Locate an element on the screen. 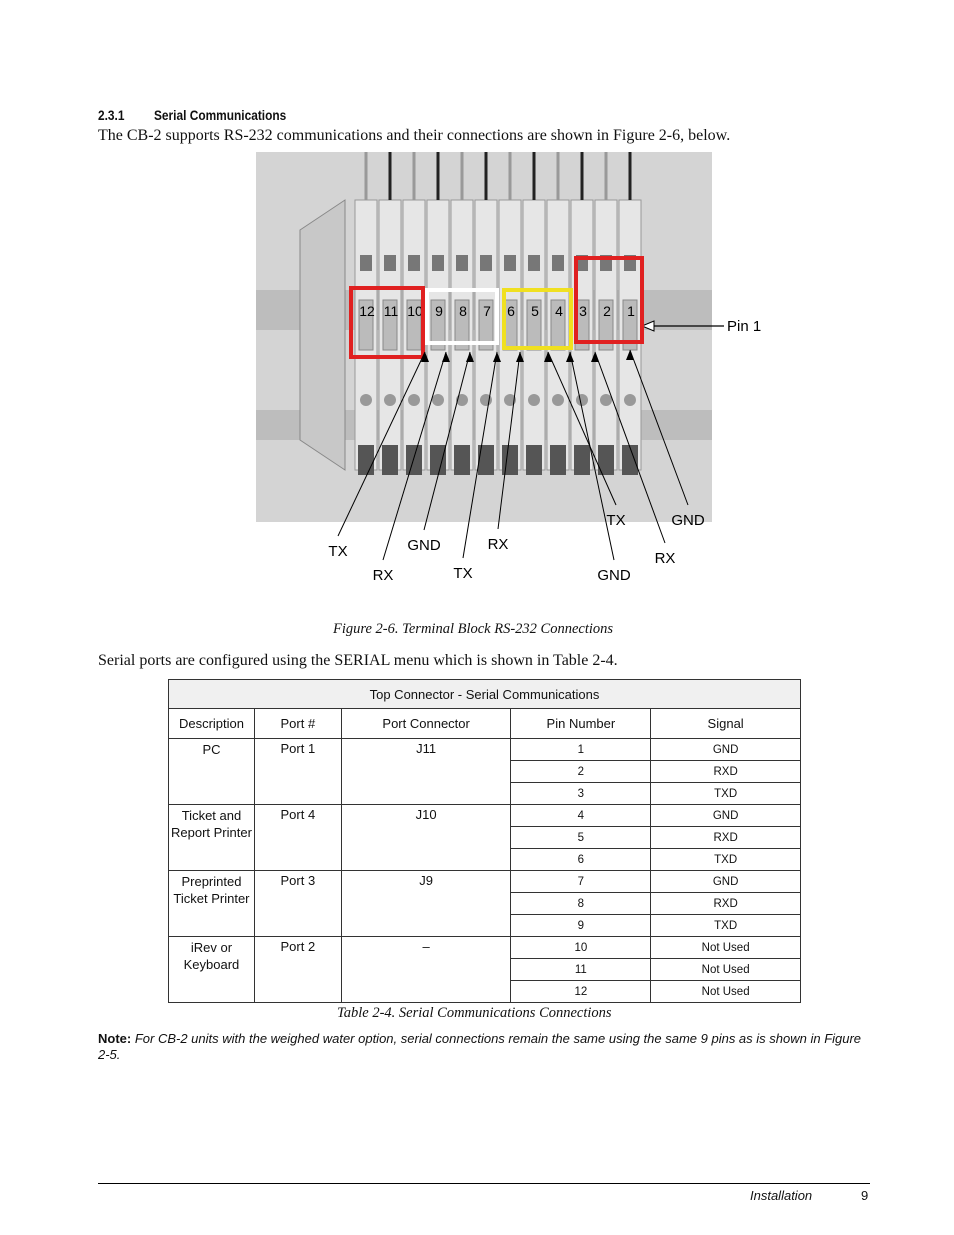 The image size is (954, 1235). pin-cell: 7 is located at coordinates (581, 881).